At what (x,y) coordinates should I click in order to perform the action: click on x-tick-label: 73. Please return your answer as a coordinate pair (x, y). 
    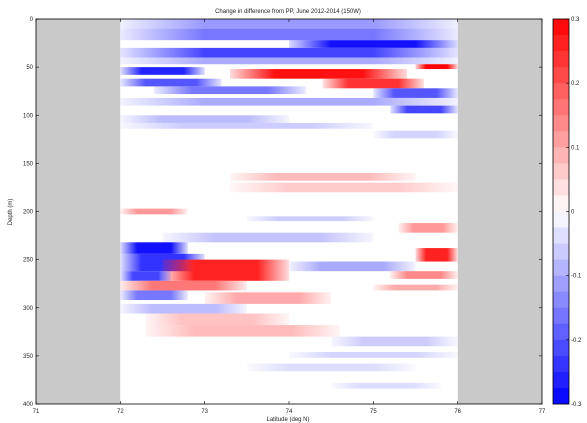
    Looking at the image, I should click on (204, 412).